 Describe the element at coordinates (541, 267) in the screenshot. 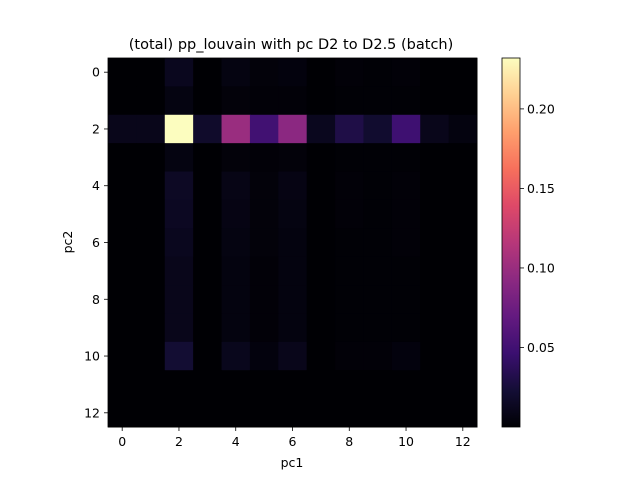

I see `colorbar-tick-label: 0.10` at that location.